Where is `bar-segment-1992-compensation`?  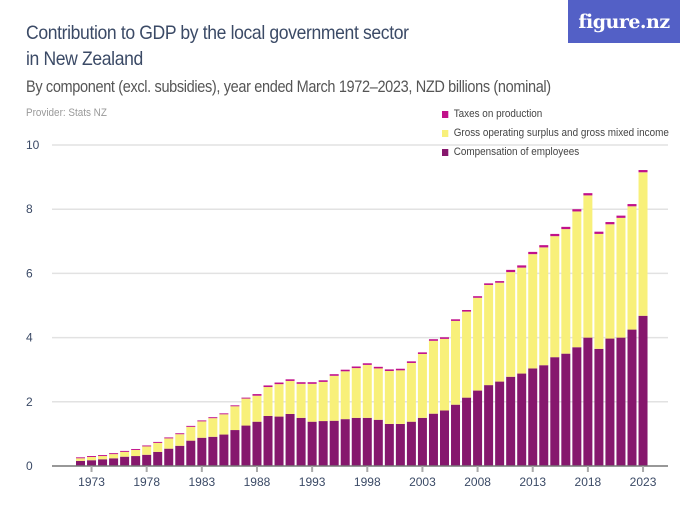 bar-segment-1992-compensation is located at coordinates (301, 441).